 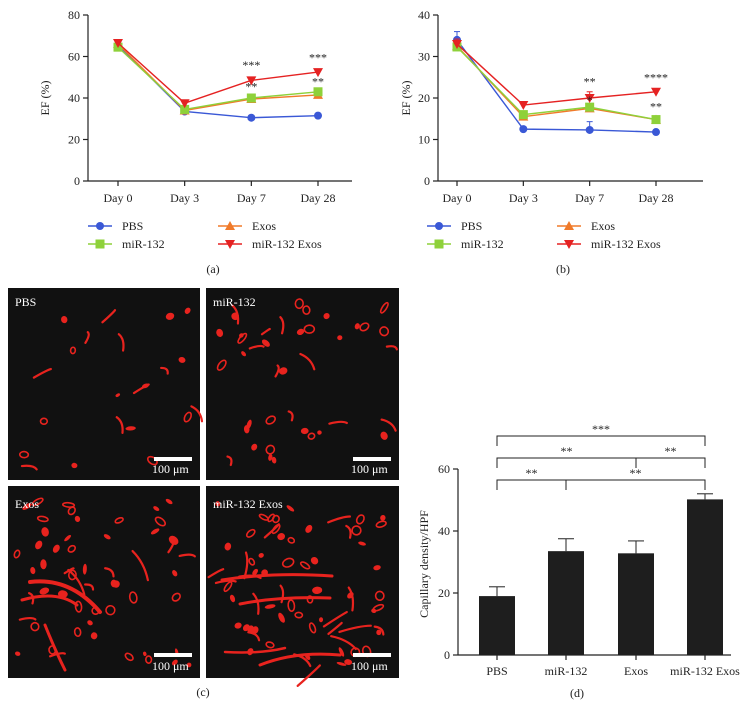 What do you see at coordinates (577, 693) in the screenshot?
I see `caption-d: (d)` at bounding box center [577, 693].